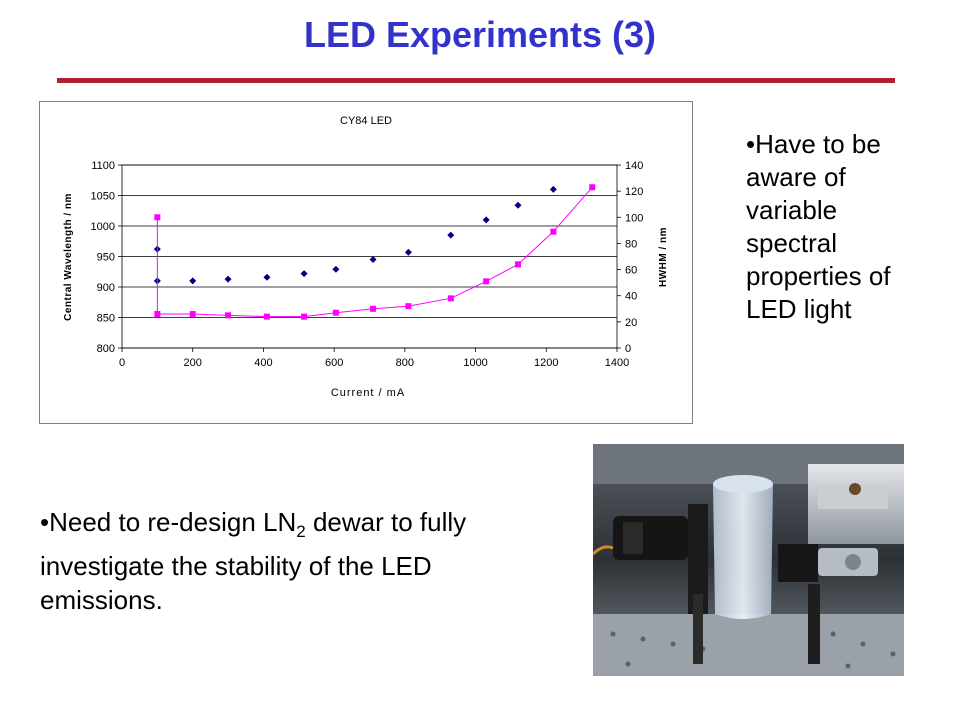  What do you see at coordinates (546, 363) in the screenshot?
I see `x-tick-label-6: 1200` at bounding box center [546, 363].